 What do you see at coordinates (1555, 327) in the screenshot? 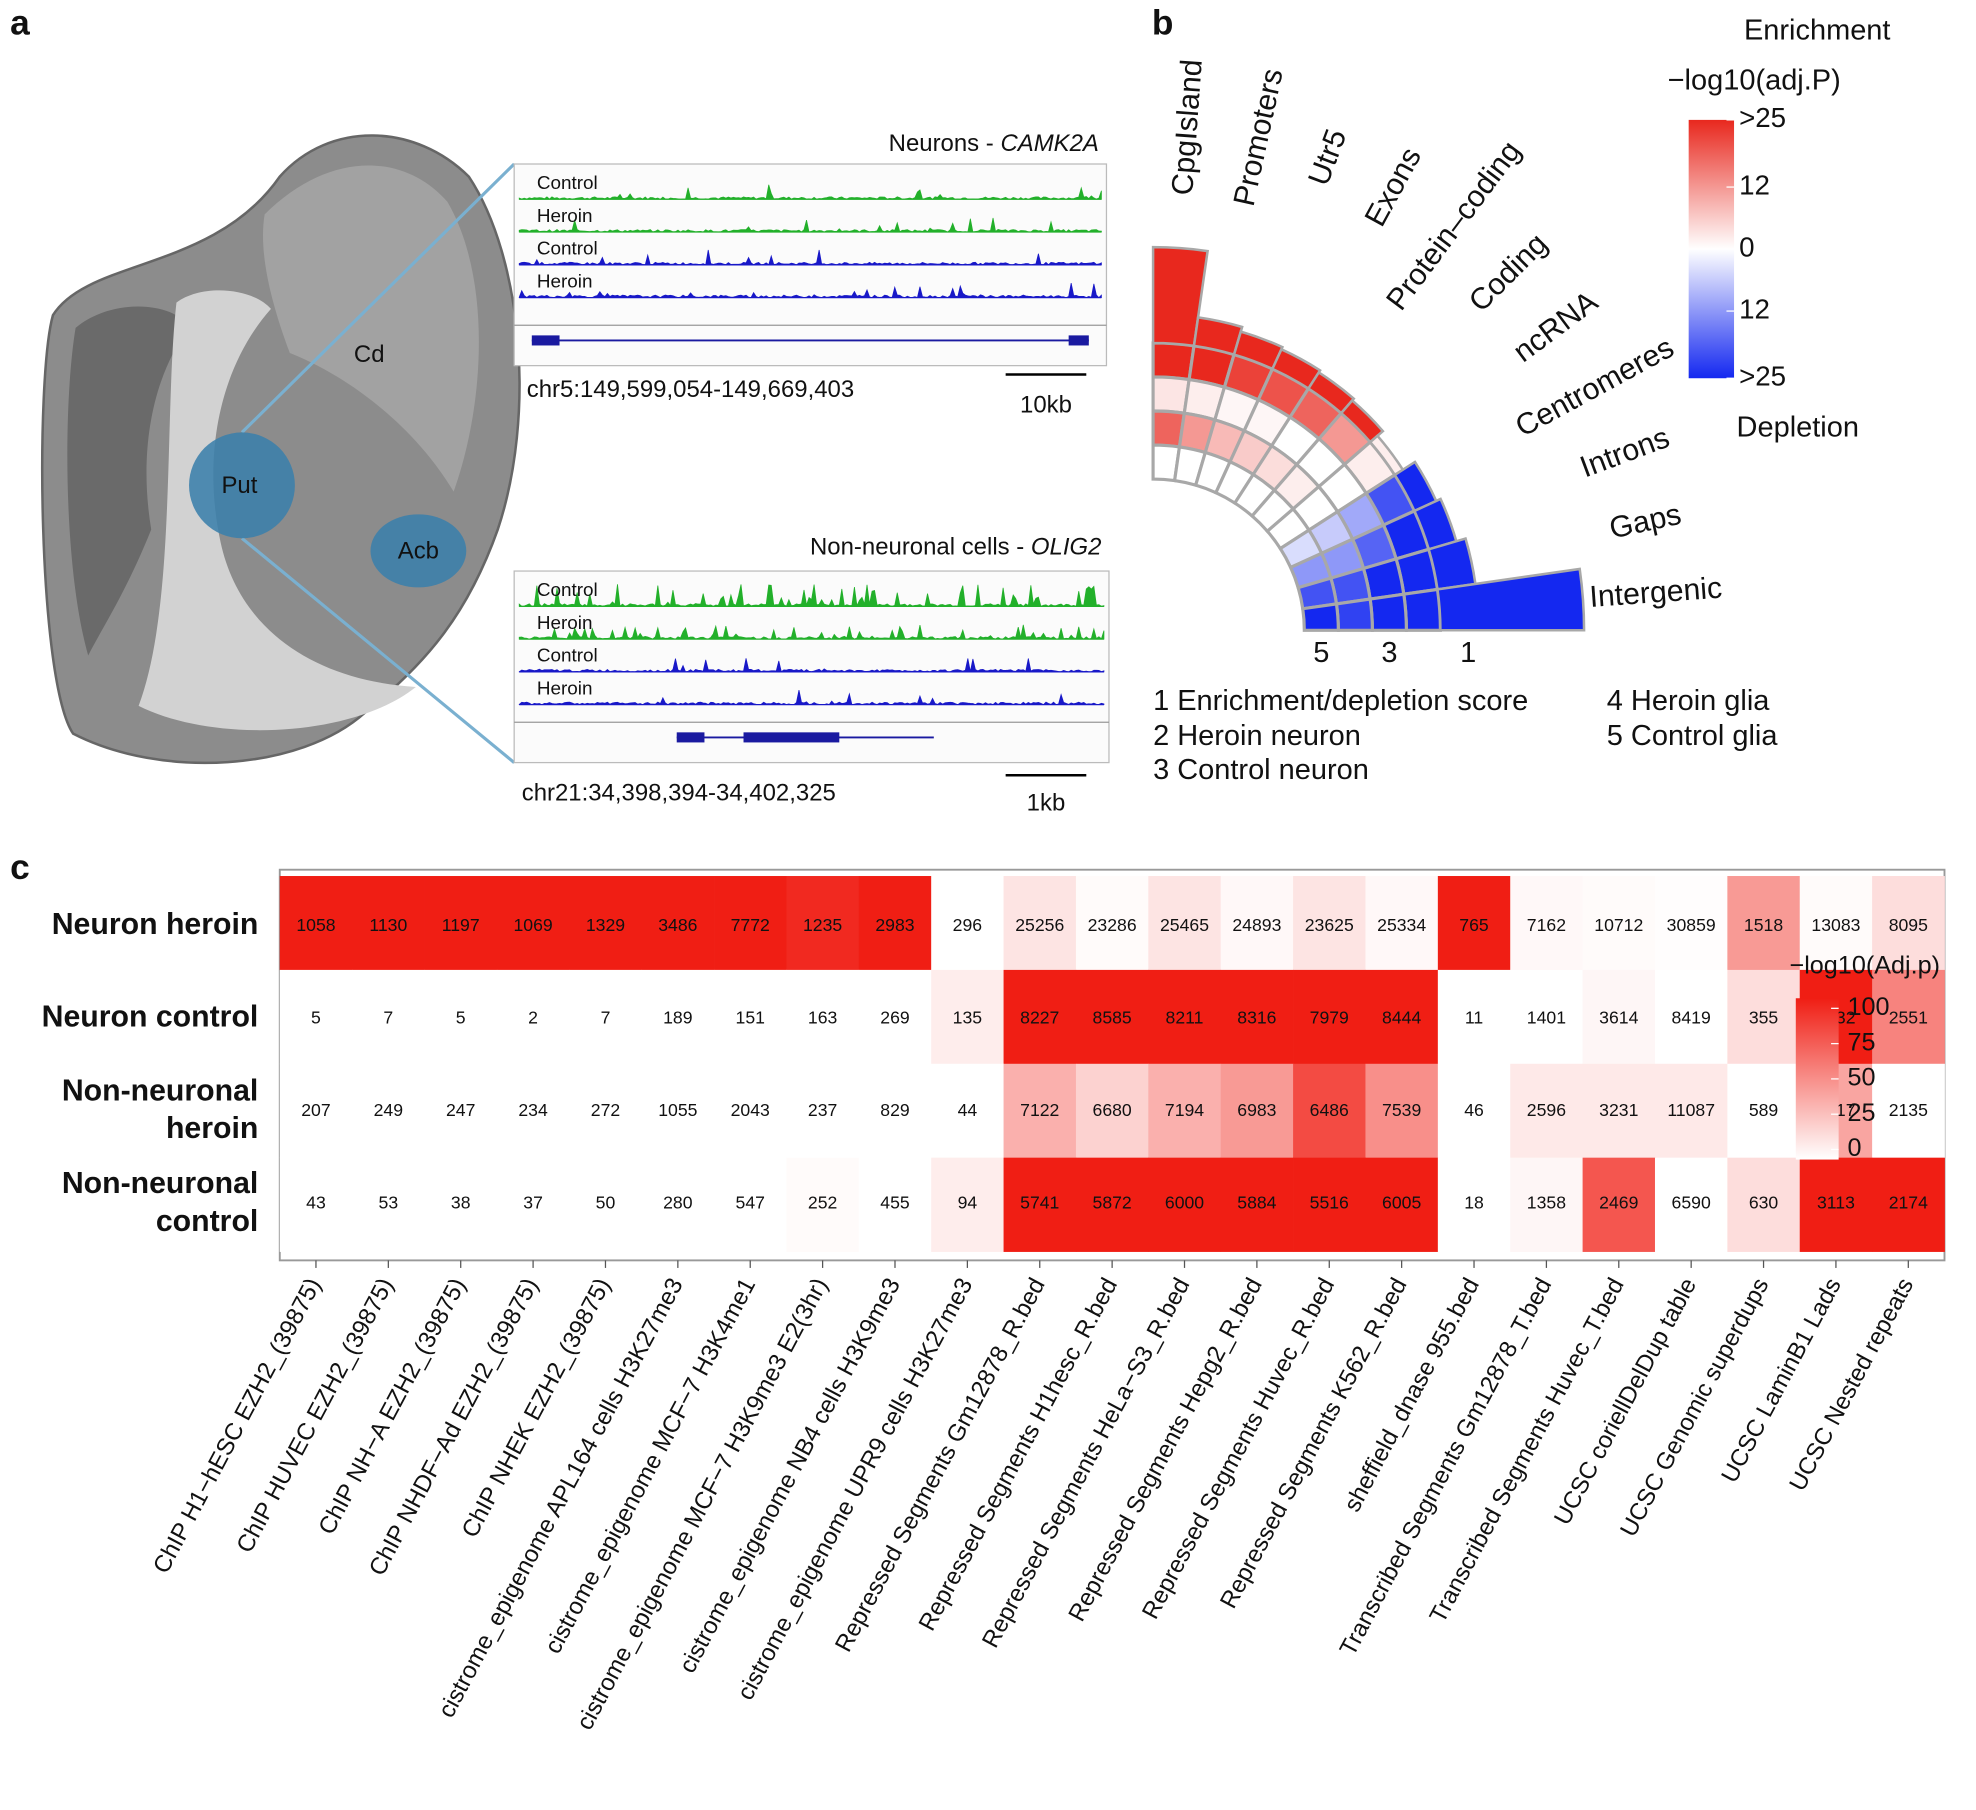
I see `category-label: ncRNA` at bounding box center [1555, 327].